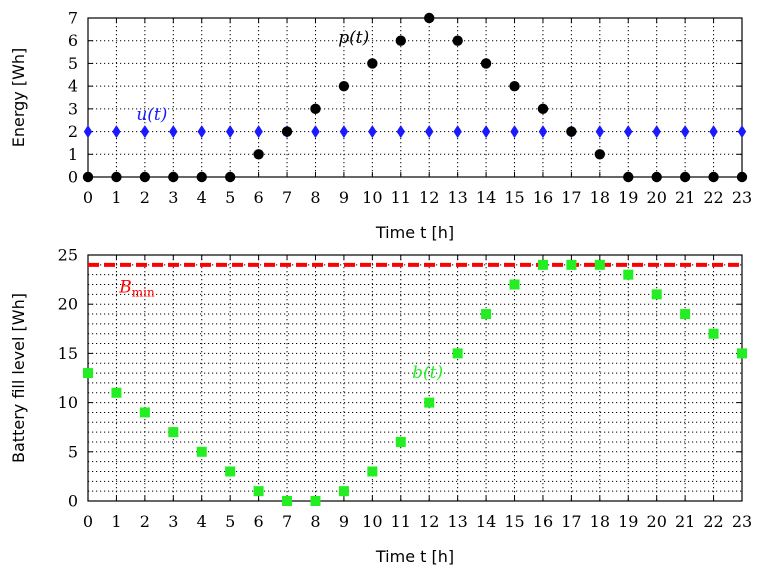 This screenshot has width=771, height=574. I want to click on battery-x-tick-label: 10, so click(372, 521).